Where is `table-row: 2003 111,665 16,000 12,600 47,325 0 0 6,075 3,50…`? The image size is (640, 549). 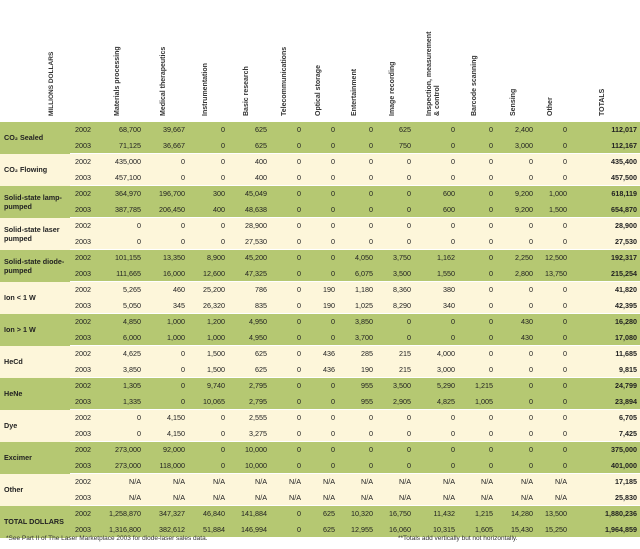 table-row: 2003 111,665 16,000 12,600 47,325 0 0 6,075 3,50… is located at coordinates (320, 273).